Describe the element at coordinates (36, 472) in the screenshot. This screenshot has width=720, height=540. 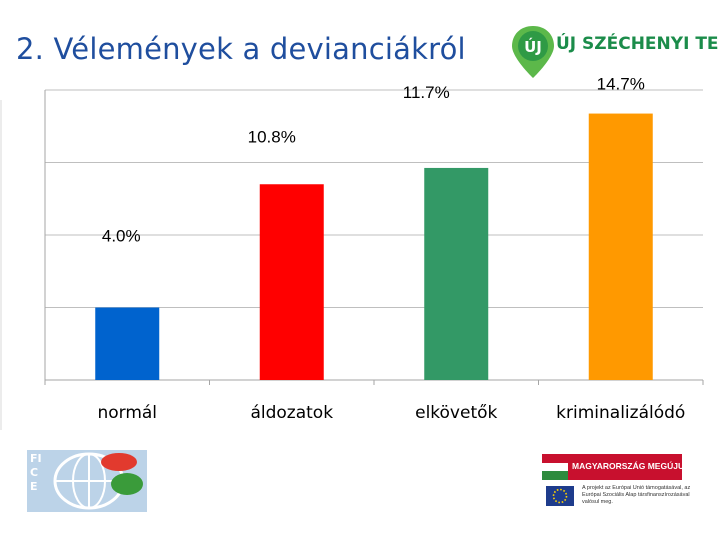
I see `fice-letters: FICE` at that location.